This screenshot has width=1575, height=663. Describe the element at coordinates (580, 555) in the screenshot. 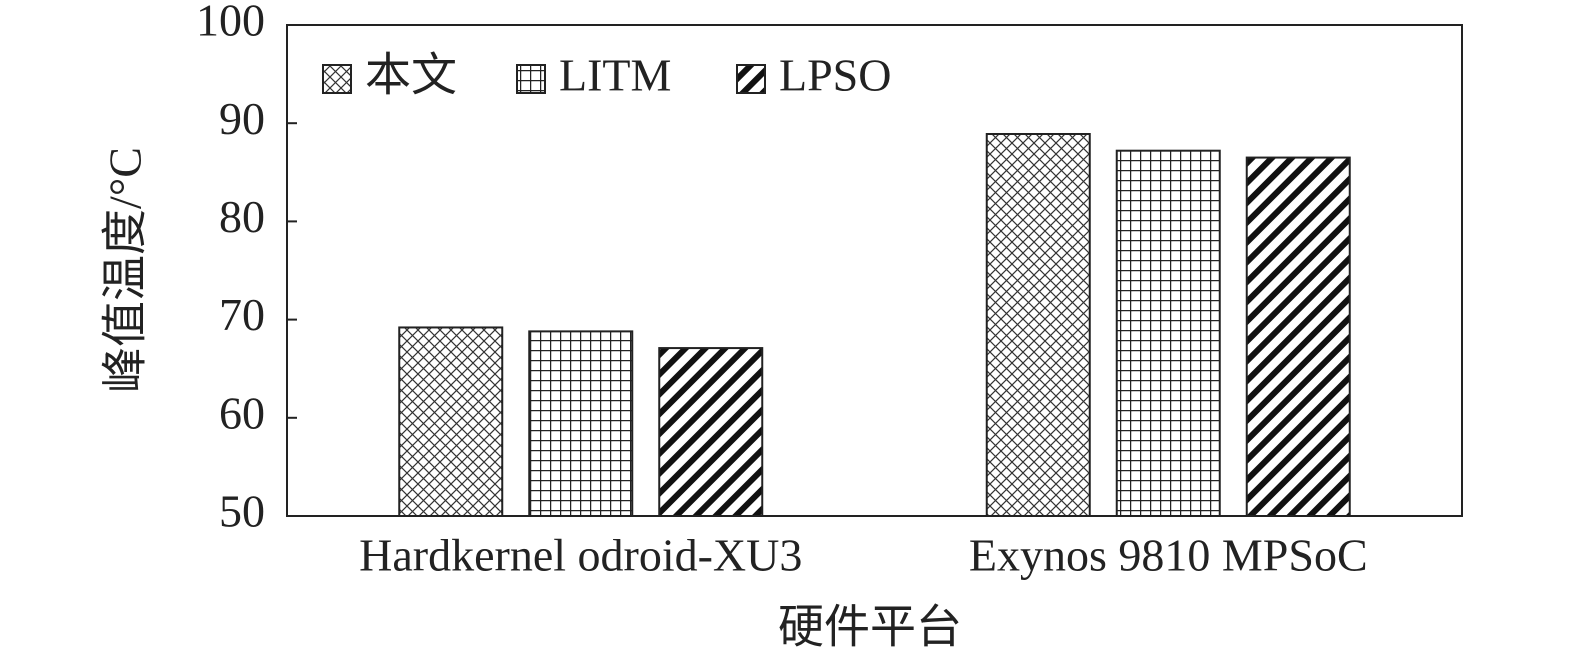

I see `x-tick-label: Hardkernel odroid-XU3` at that location.